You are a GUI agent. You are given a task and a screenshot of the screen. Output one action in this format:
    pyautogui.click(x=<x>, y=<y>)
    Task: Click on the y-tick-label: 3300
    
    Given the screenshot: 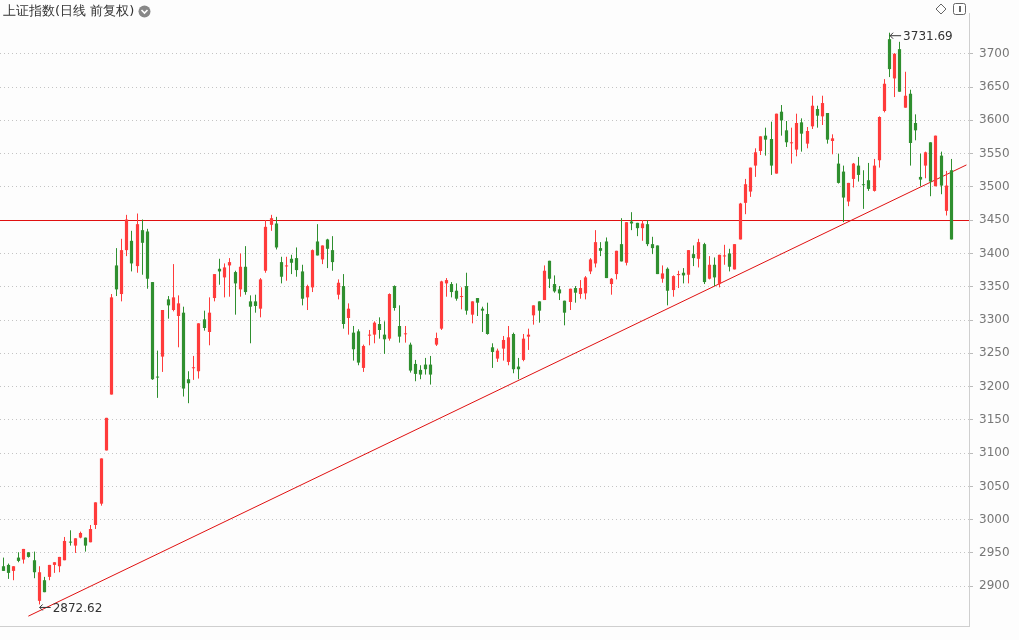 What is the action you would take?
    pyautogui.click(x=994, y=319)
    